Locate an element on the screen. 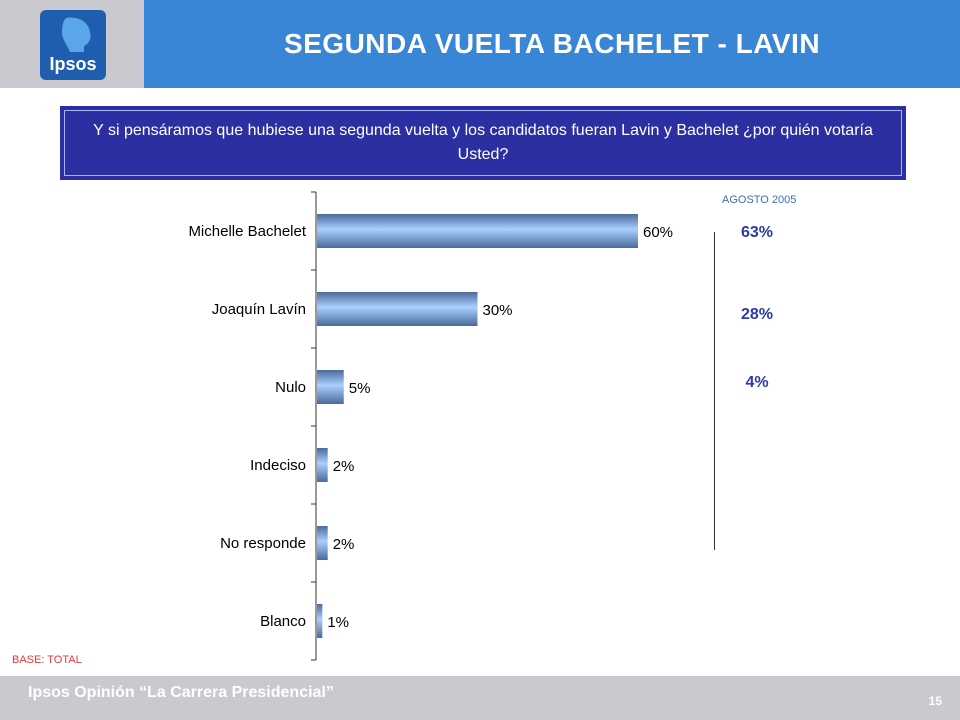 The height and width of the screenshot is (720, 960). category-label: Blanco is located at coordinates (283, 621).